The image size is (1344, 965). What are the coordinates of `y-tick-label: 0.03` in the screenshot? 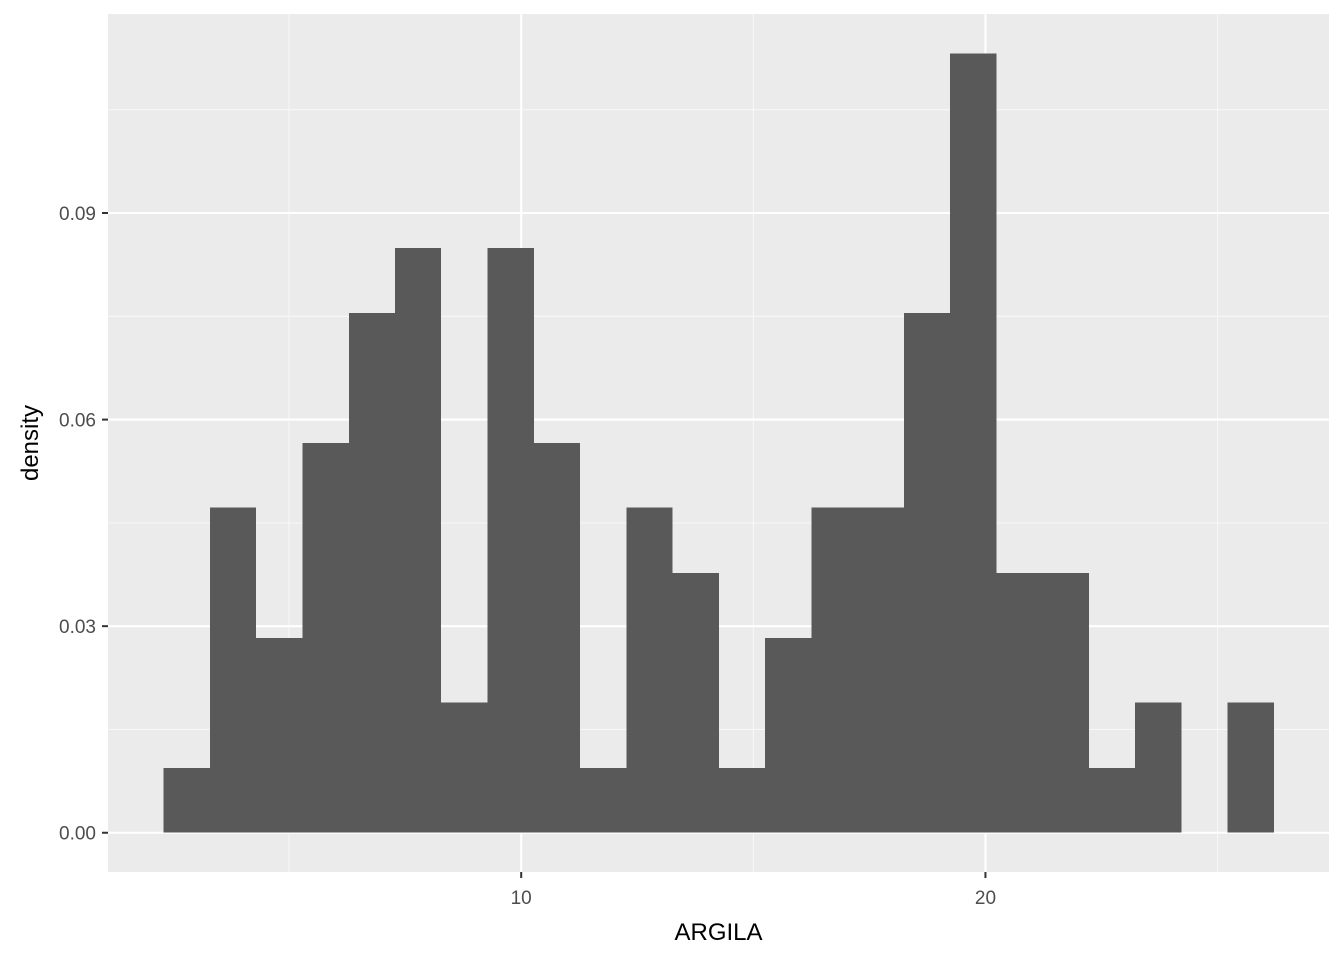 It's located at (77, 627).